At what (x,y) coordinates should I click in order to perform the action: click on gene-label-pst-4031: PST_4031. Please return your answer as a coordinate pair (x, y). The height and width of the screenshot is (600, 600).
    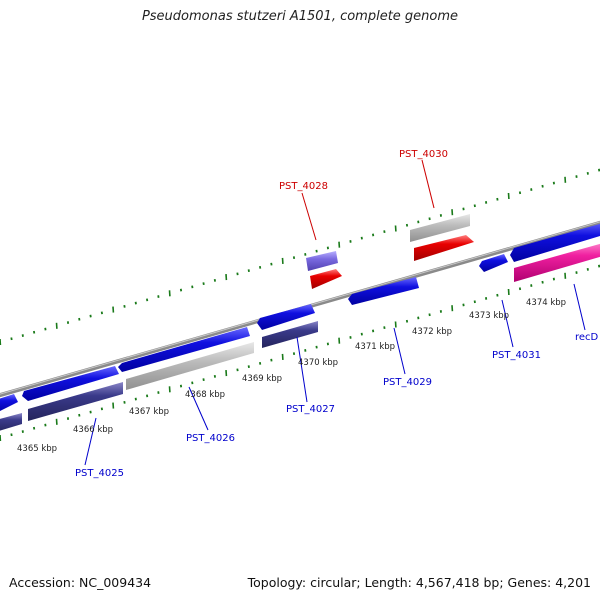
    Looking at the image, I should click on (516, 355).